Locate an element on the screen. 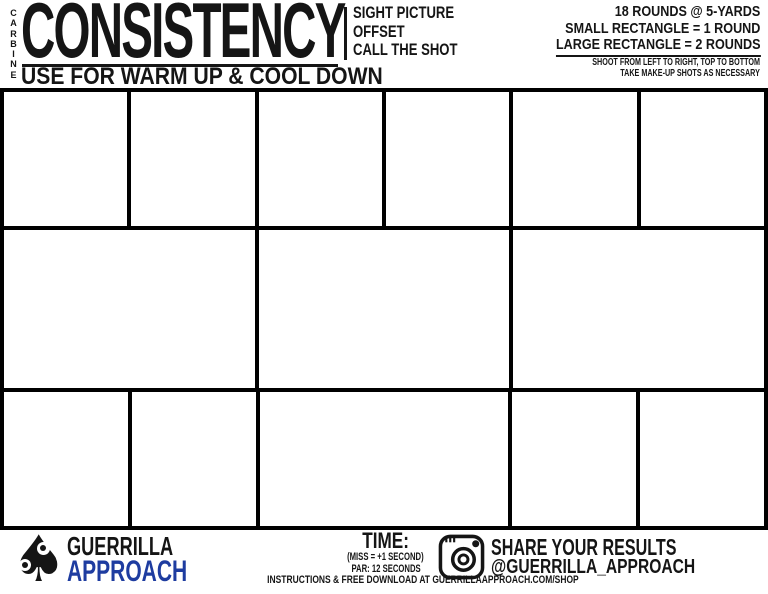 This screenshot has height=594, width=768. shoot-order-note: SHOOT FROM LEFT TO RIGHT, TOP TO BOTTOM is located at coordinates (676, 62).